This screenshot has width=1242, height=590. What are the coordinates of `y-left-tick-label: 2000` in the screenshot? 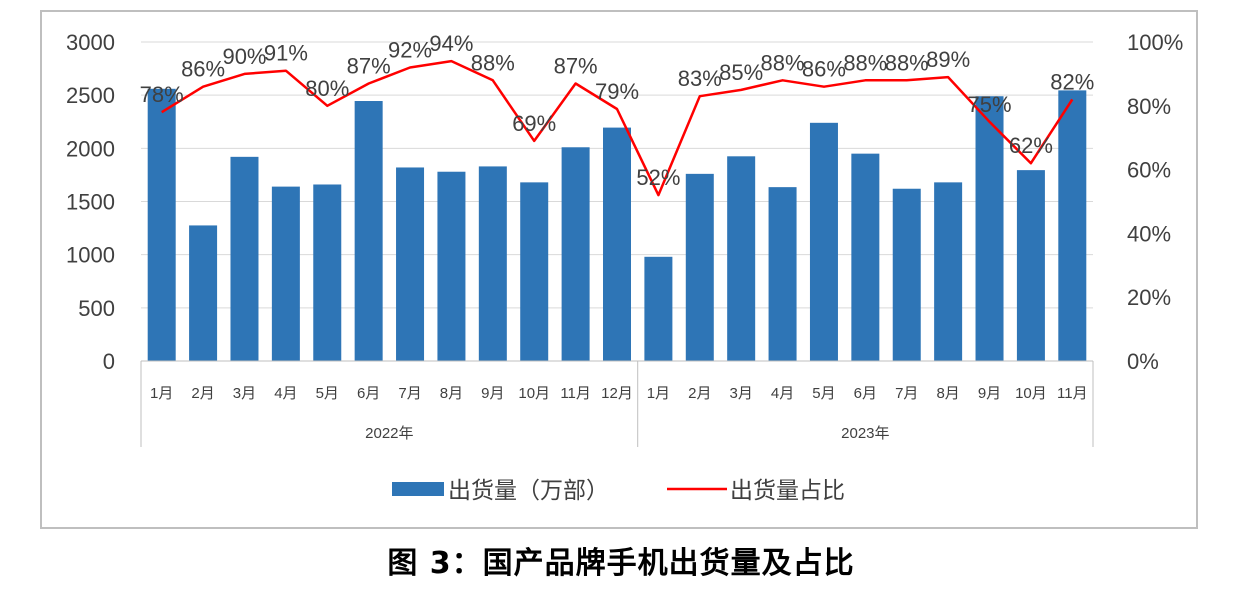 It's located at (90, 148).